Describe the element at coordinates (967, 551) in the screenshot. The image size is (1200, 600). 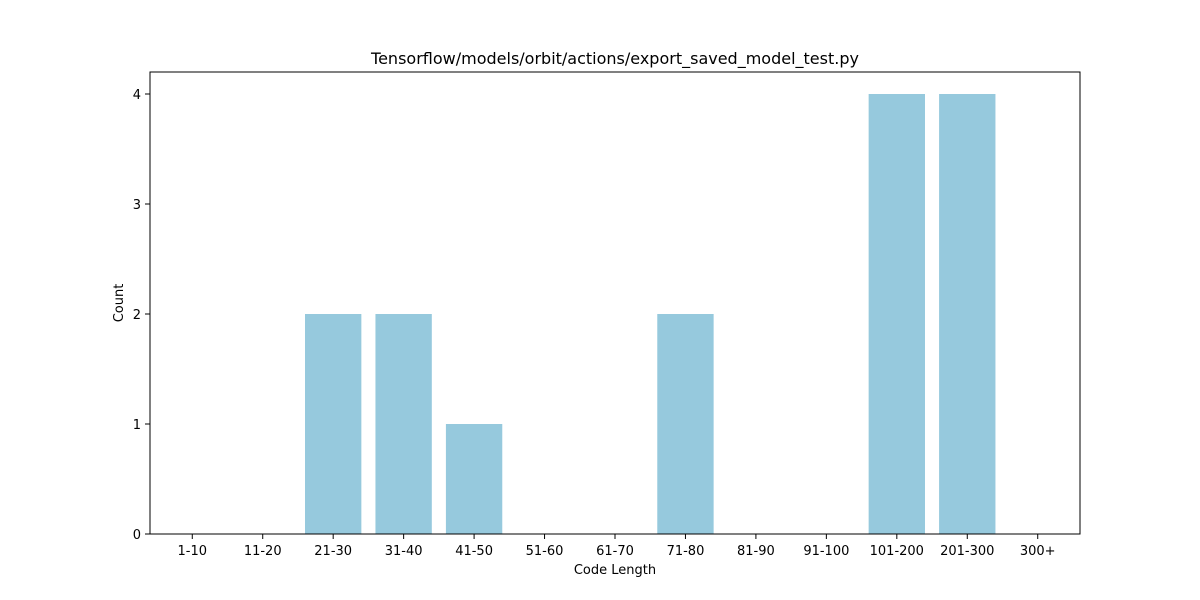
I see `x-tick-label: 201-300` at that location.